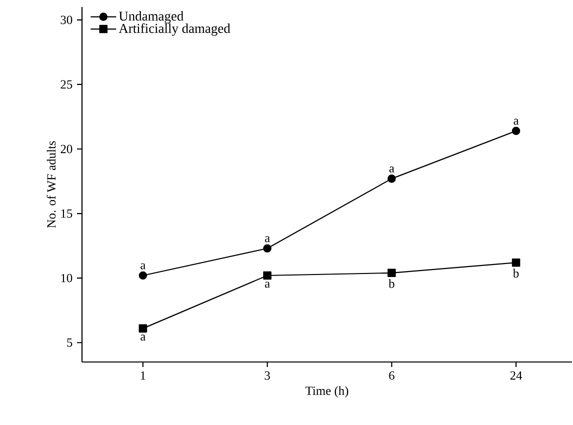 Image resolution: width=573 pixels, height=425 pixels. Describe the element at coordinates (66, 213) in the screenshot. I see `y-tick-label: 15` at that location.